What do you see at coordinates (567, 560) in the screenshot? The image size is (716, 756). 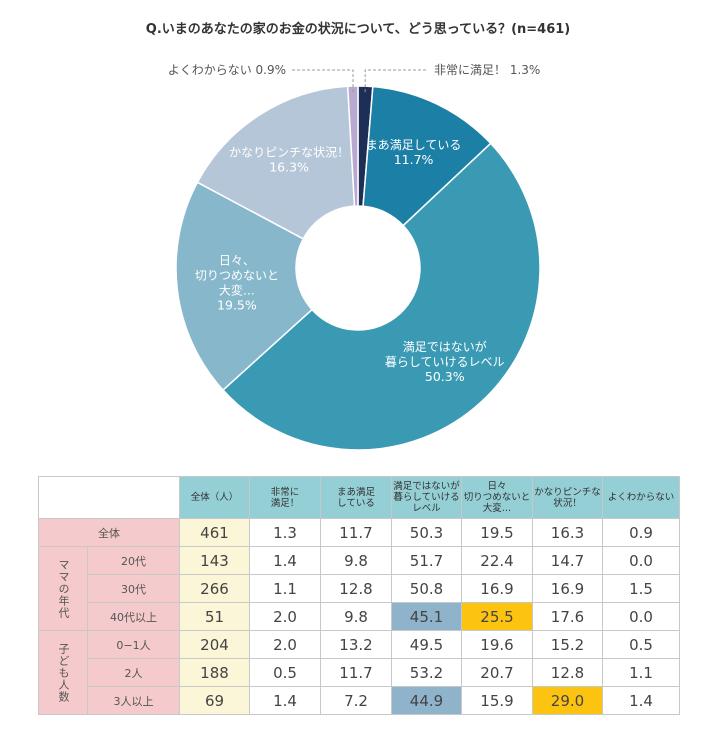 I see `value-cell: 14.7` at bounding box center [567, 560].